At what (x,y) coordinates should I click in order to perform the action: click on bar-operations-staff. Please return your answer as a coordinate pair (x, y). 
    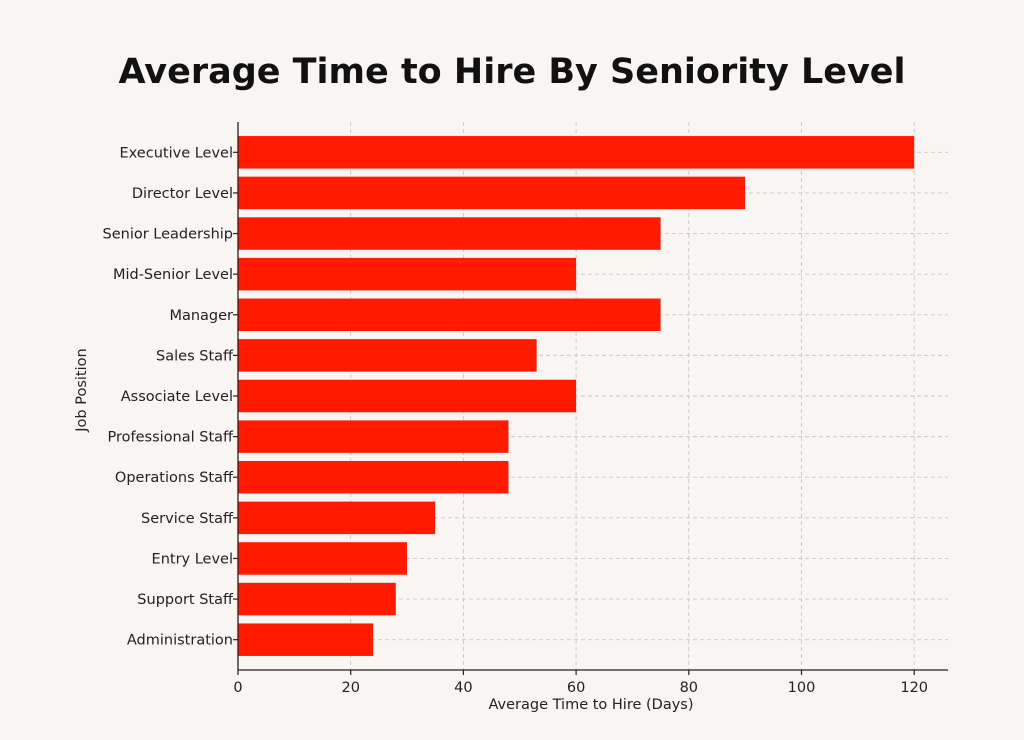
    Looking at the image, I should click on (373, 477).